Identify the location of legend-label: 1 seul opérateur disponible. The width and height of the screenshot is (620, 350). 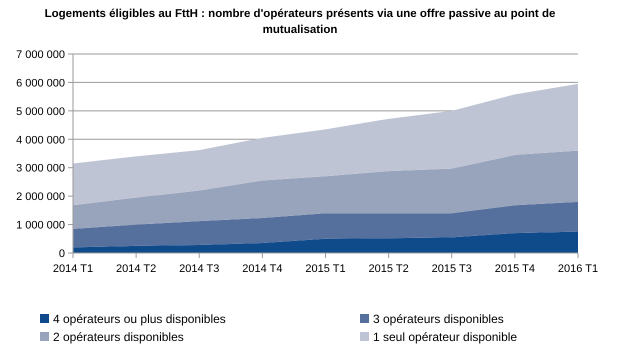
(445, 337).